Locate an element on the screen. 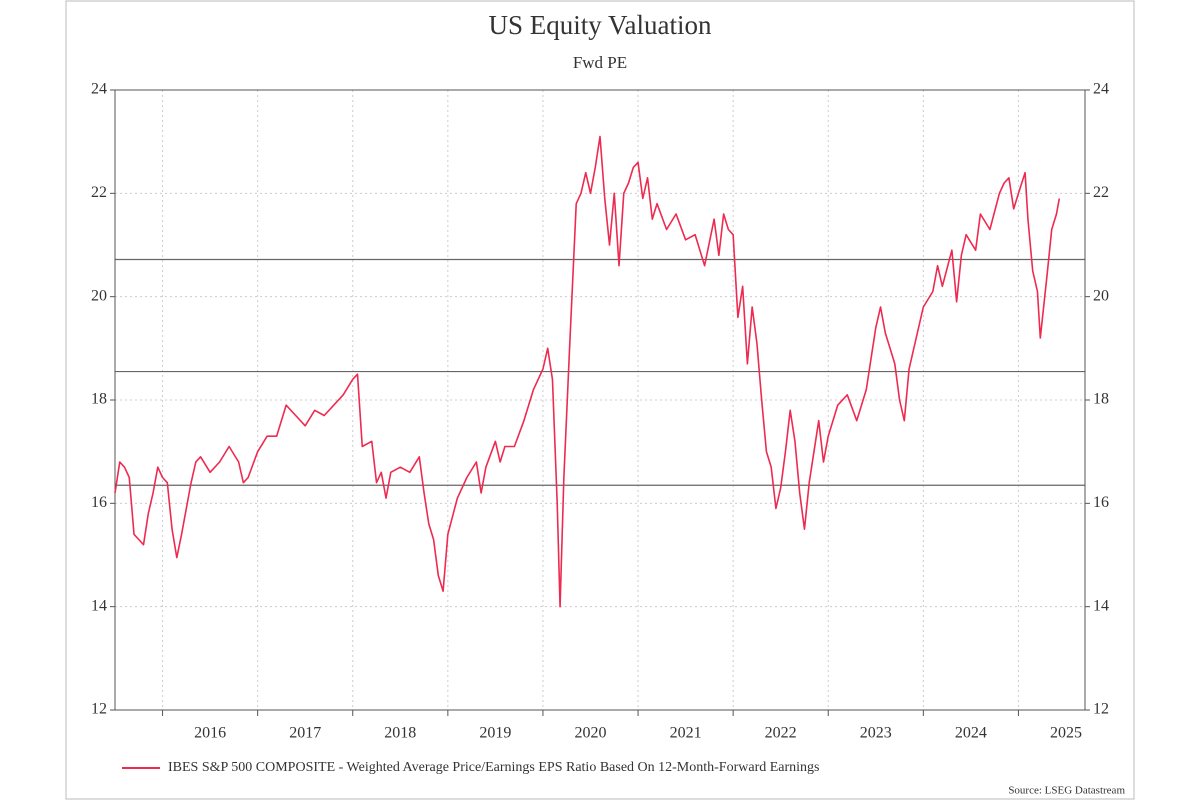 The image size is (1200, 800). y-tick-label: 20 is located at coordinates (99, 295).